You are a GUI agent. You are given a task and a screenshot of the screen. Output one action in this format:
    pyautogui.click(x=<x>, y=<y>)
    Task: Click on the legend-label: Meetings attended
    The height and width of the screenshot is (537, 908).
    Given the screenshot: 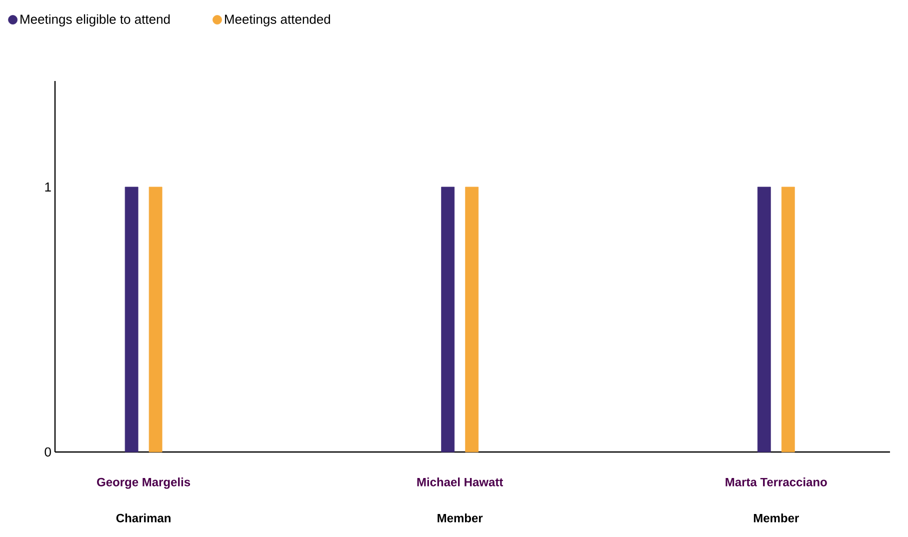 What is the action you would take?
    pyautogui.click(x=277, y=20)
    